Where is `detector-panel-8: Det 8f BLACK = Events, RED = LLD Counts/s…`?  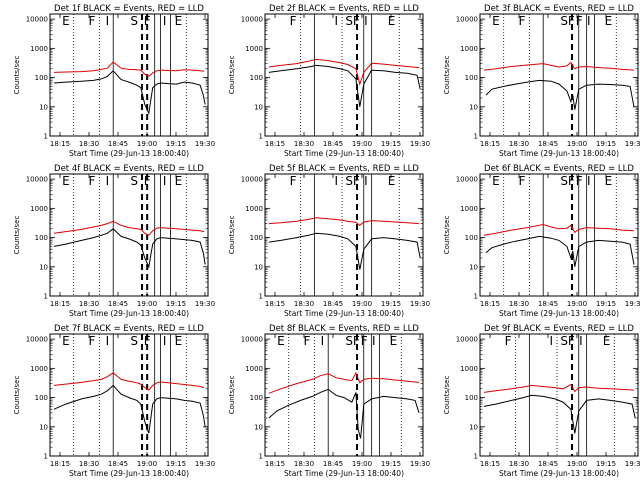
detector-panel-8: Det 8f BLACK = Events, RED = LLD Counts/s… is located at coordinates (329, 401).